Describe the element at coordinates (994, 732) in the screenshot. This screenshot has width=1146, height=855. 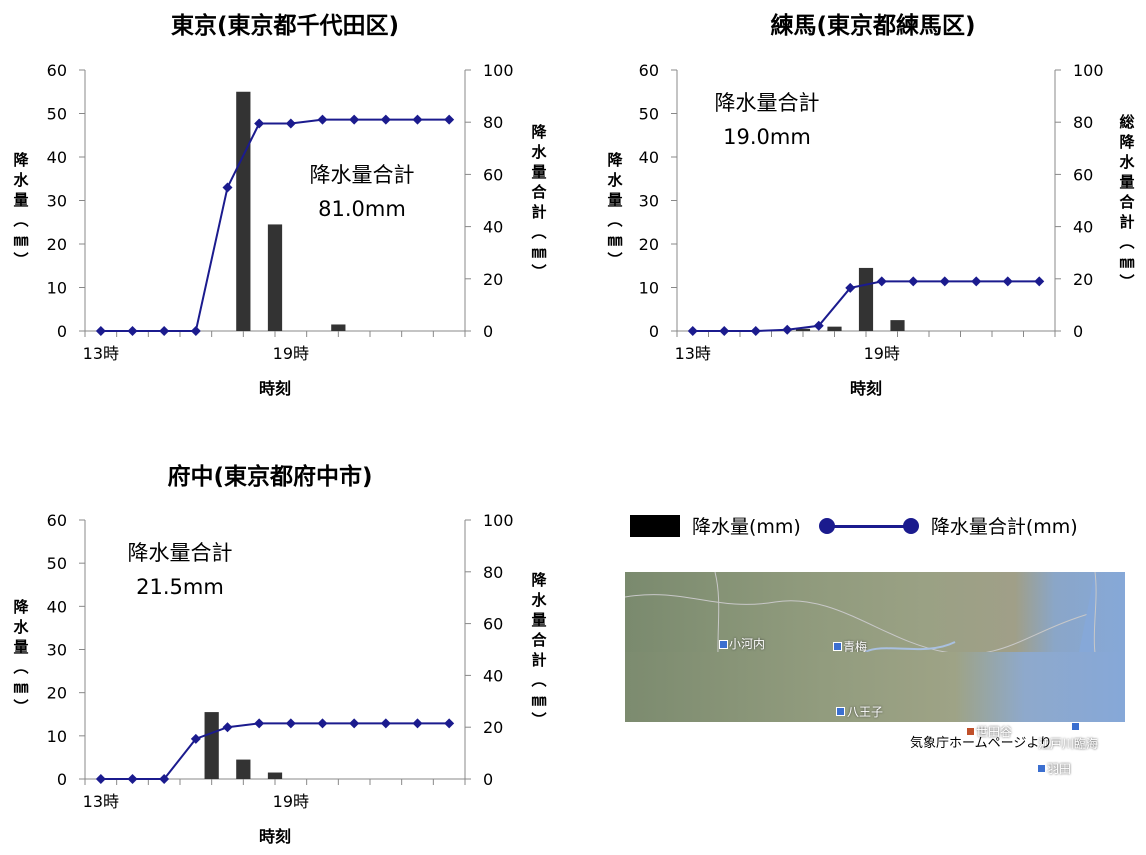
I see `map-label: 世田谷` at that location.